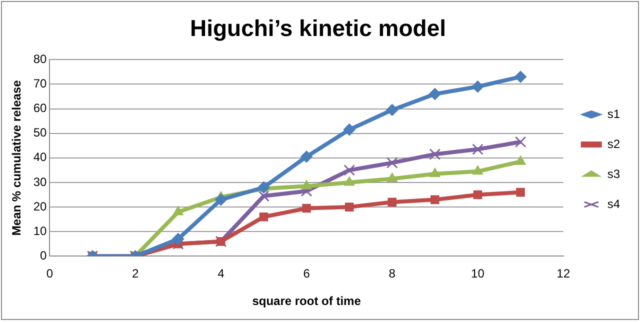  I want to click on legend-label: s1, so click(613, 113).